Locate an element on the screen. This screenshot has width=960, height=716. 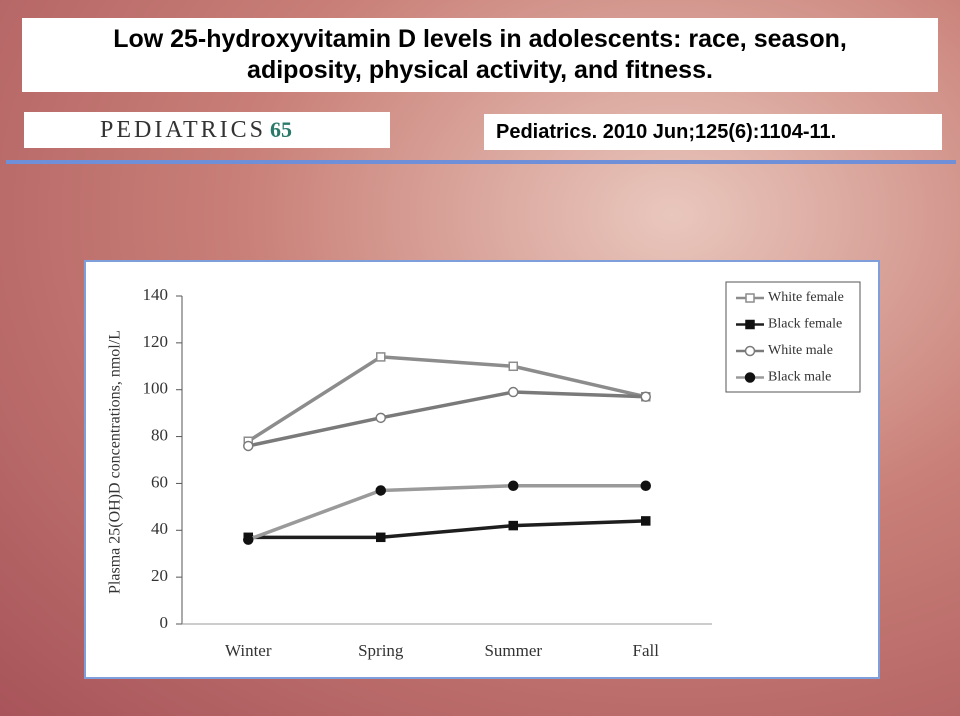
y-tick-label: 120 is located at coordinates (156, 341).